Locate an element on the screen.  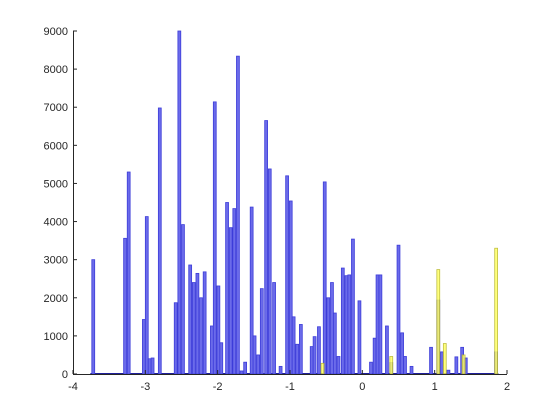
x-tick-label: -3 is located at coordinates (145, 387).